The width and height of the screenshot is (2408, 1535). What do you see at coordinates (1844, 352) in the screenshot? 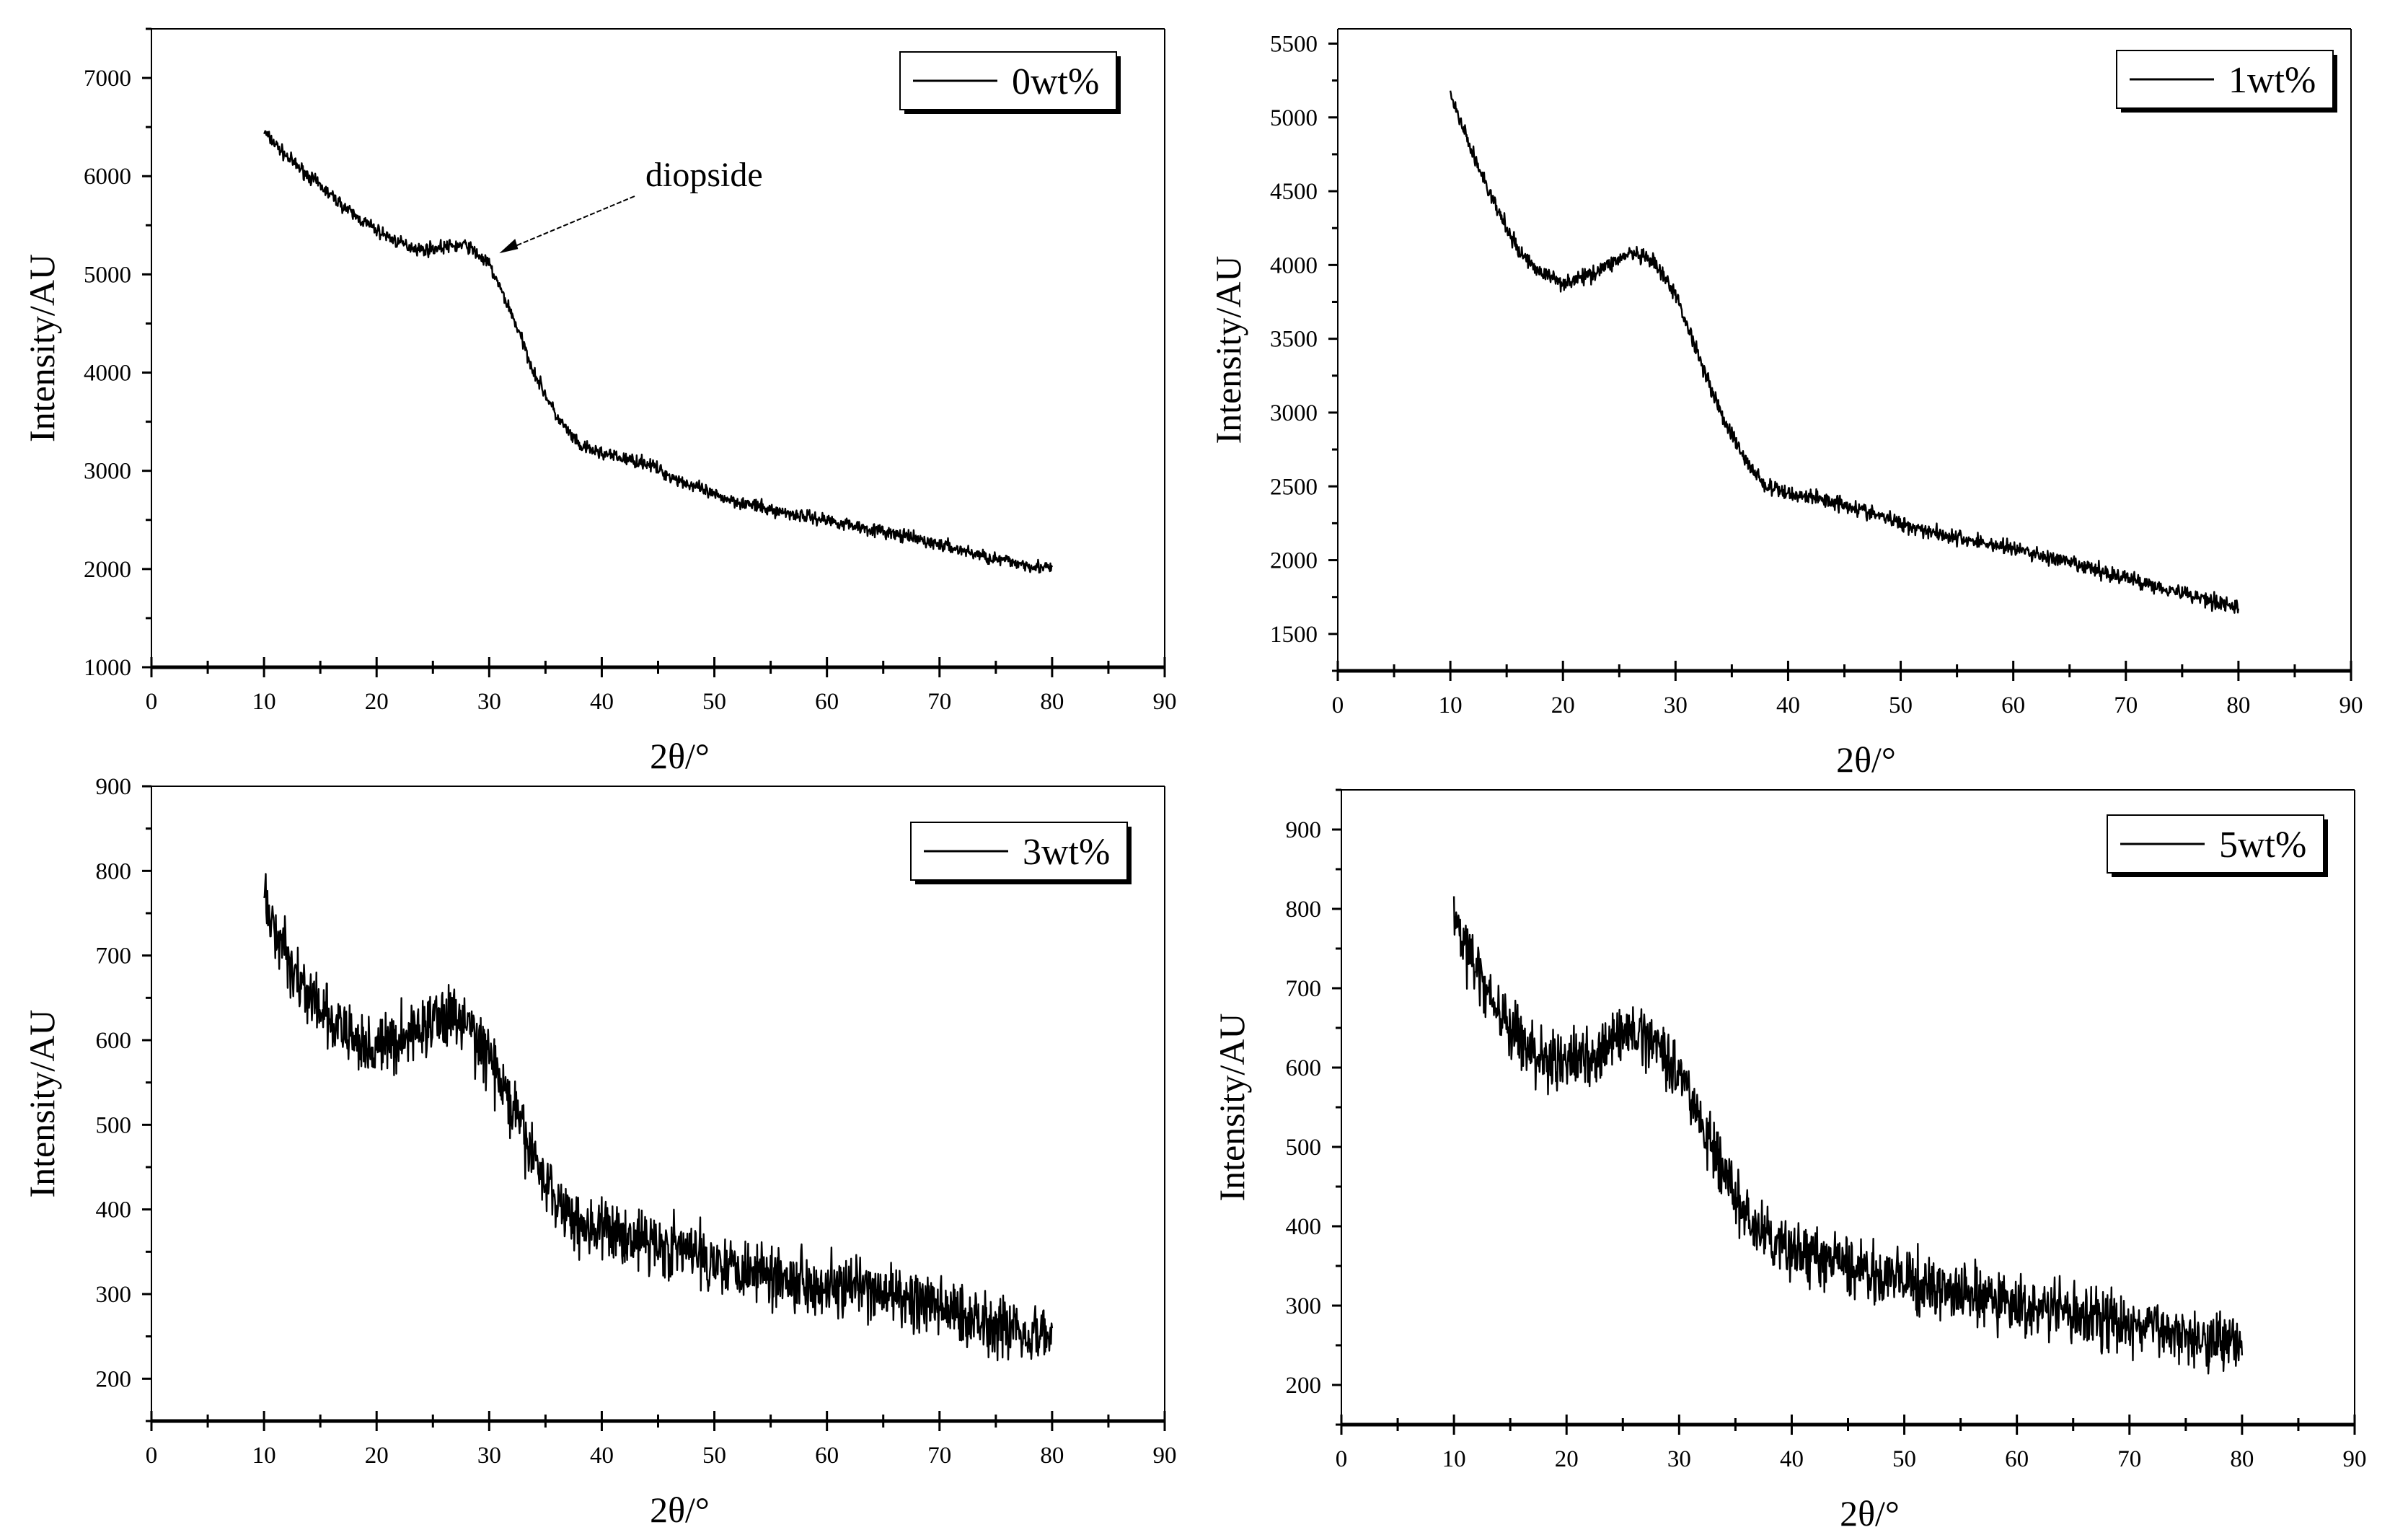
I see `series-line-1wt%` at bounding box center [1844, 352].